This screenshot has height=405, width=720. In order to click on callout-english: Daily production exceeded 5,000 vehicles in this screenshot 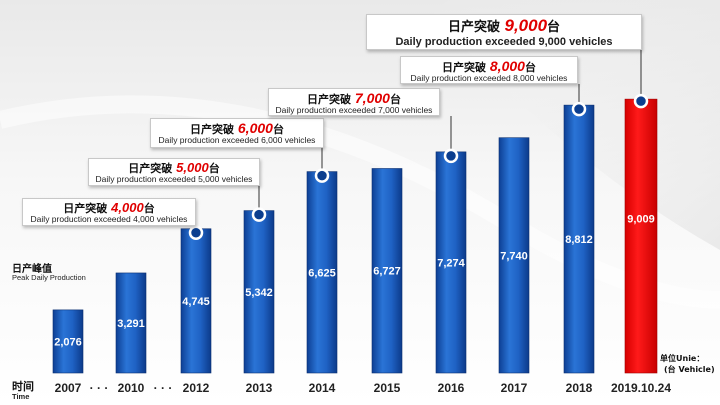, I will do `click(174, 179)`.